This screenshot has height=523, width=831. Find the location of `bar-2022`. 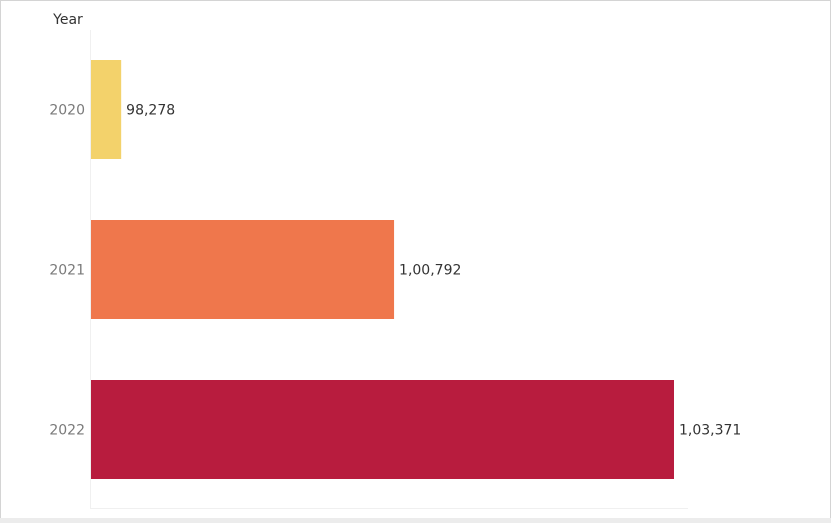

bar-2022 is located at coordinates (382, 429).